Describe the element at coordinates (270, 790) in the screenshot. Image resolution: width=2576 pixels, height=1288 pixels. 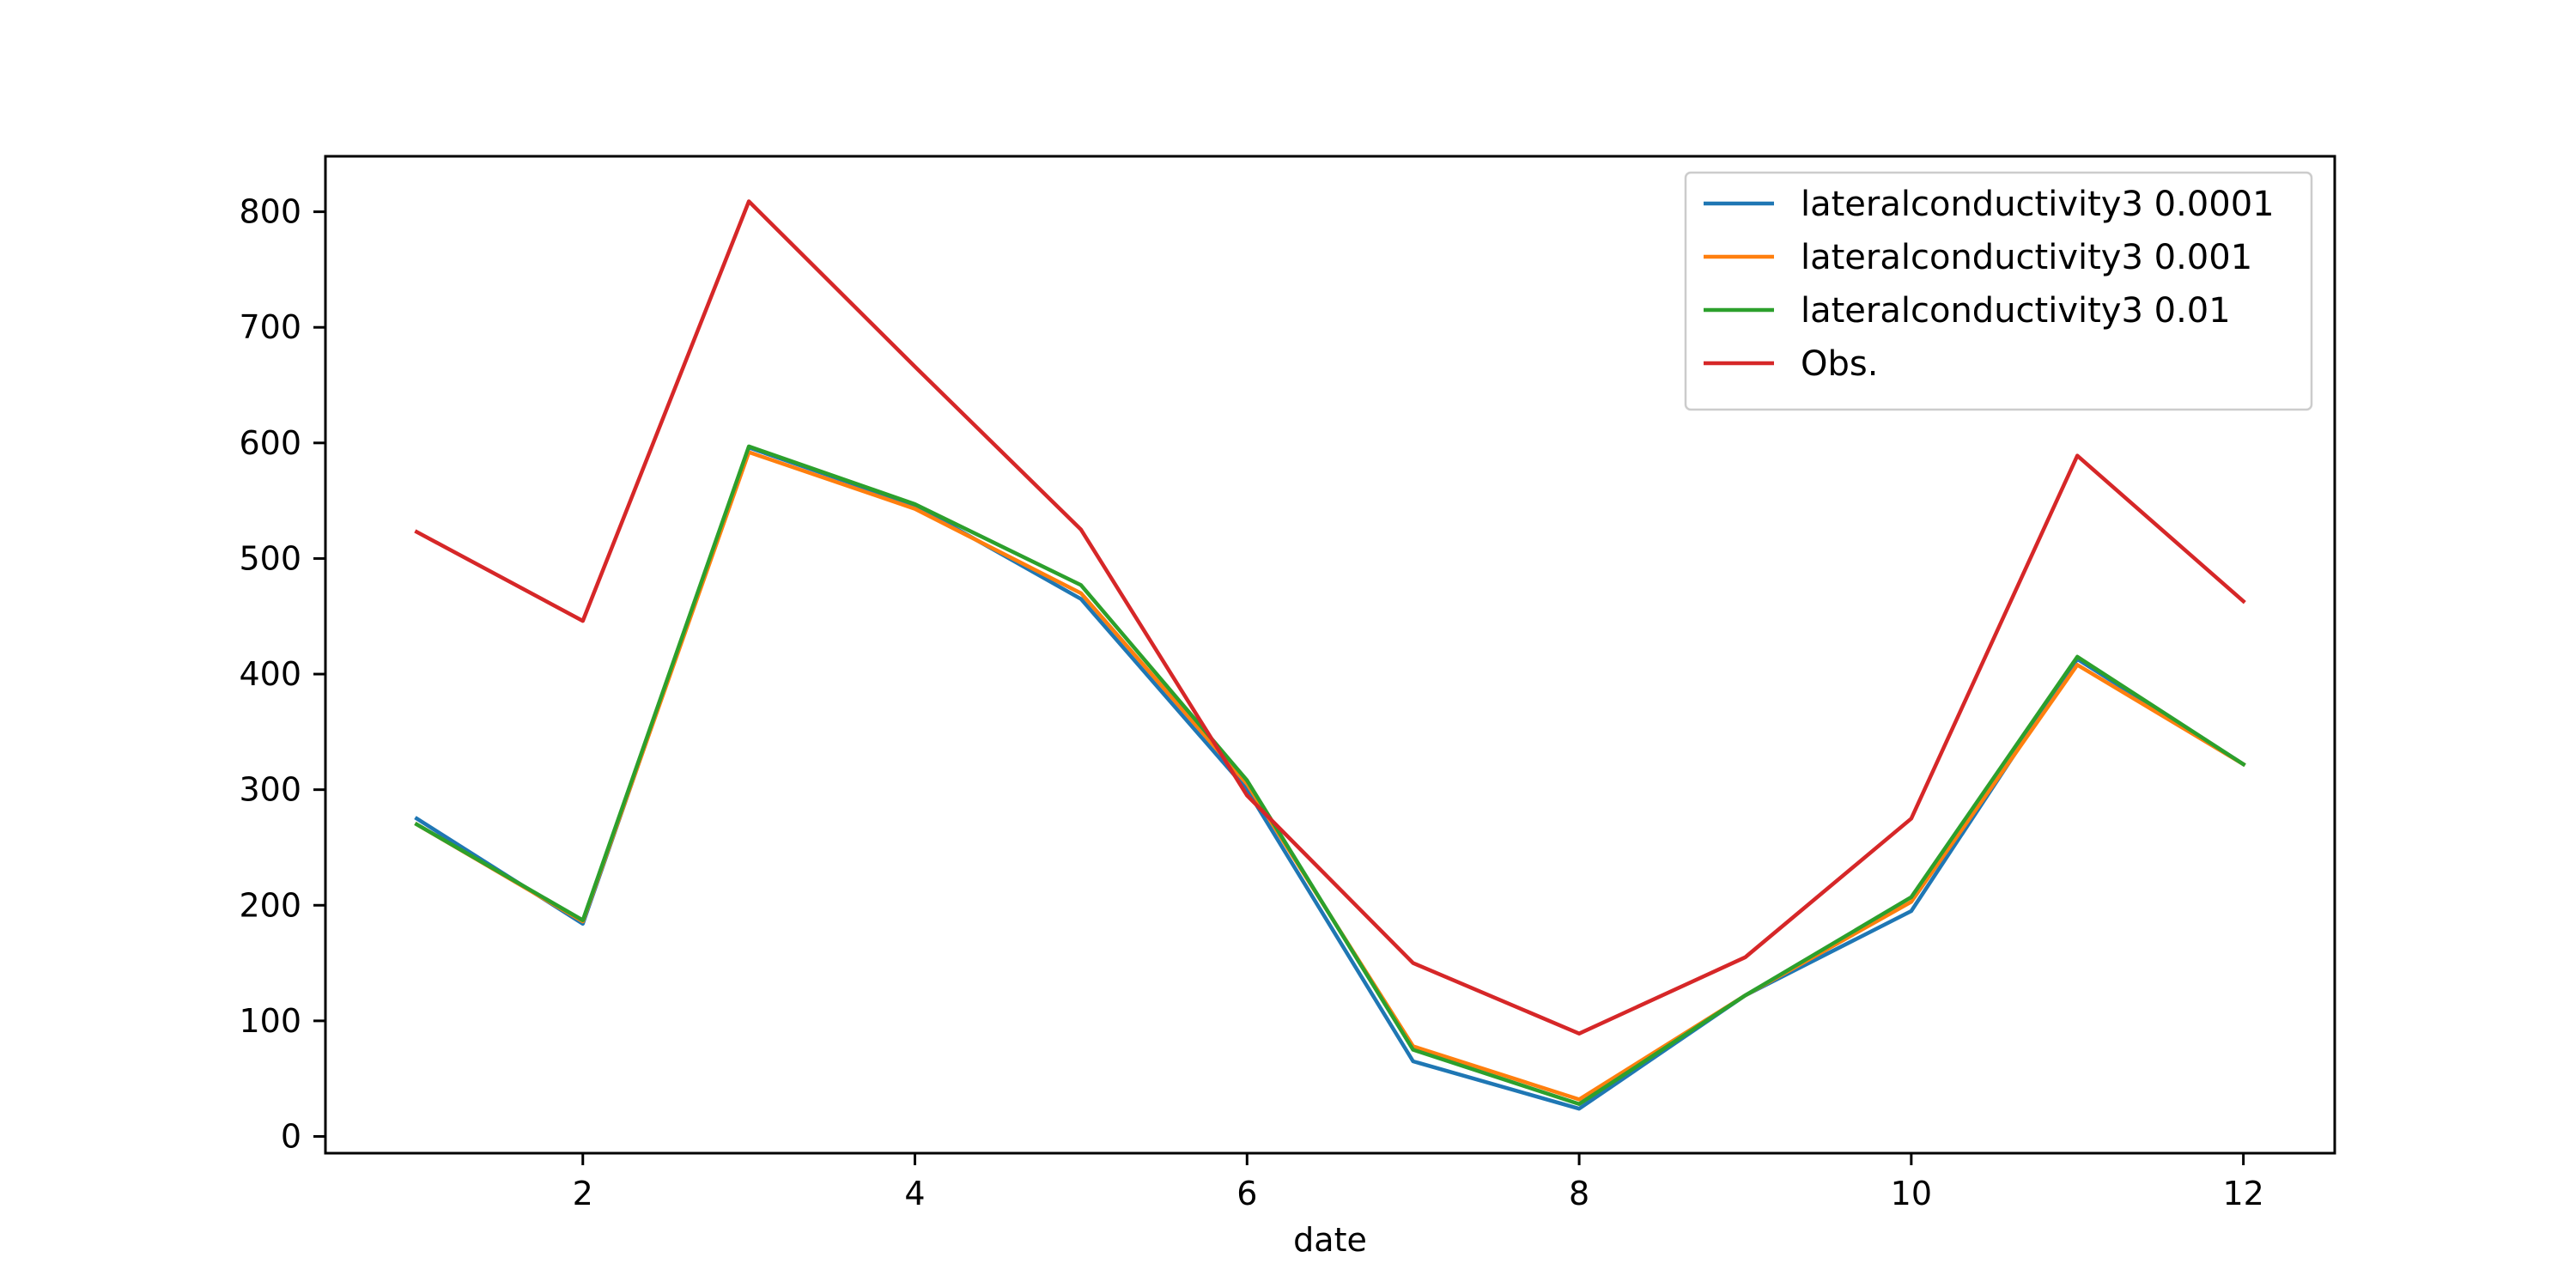
I see `y-tick-label: 300` at that location.